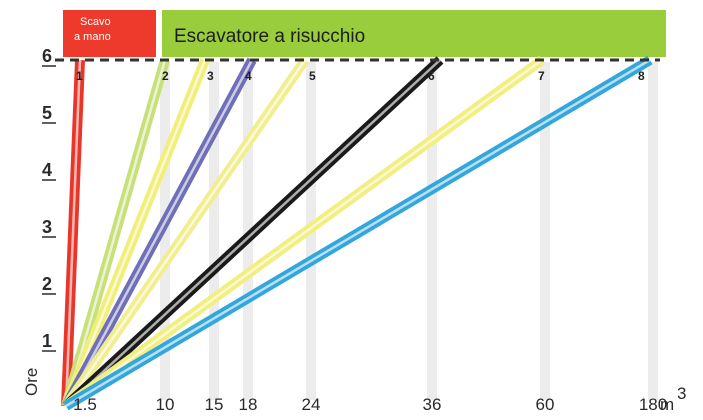 The image size is (703, 420). What do you see at coordinates (667, 404) in the screenshot?
I see `x-unit-label: m` at bounding box center [667, 404].